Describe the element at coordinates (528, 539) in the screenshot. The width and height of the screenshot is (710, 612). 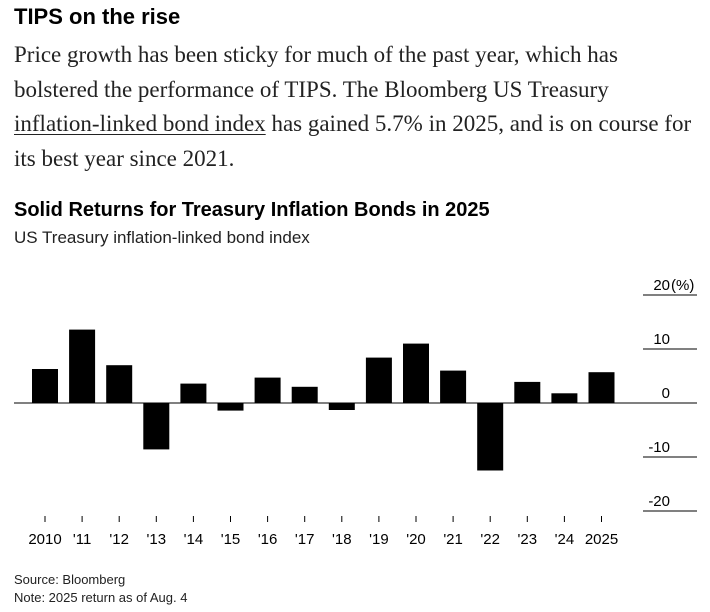
I see `x-tick-label-23: '23` at that location.